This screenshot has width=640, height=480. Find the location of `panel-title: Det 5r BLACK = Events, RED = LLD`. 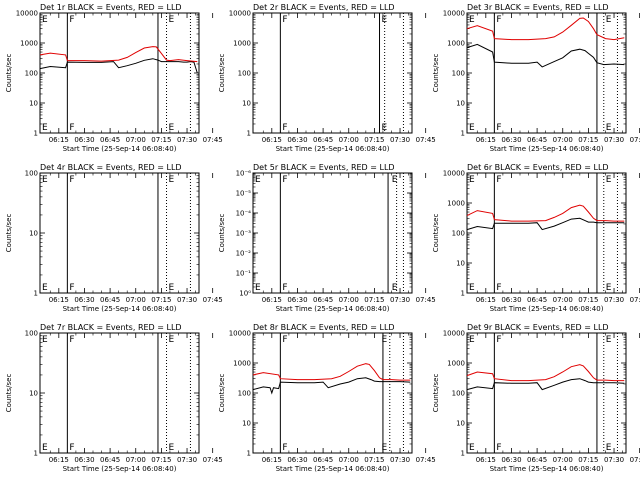

panel-title: Det 5r BLACK = Events, RED = LLD is located at coordinates (324, 167).